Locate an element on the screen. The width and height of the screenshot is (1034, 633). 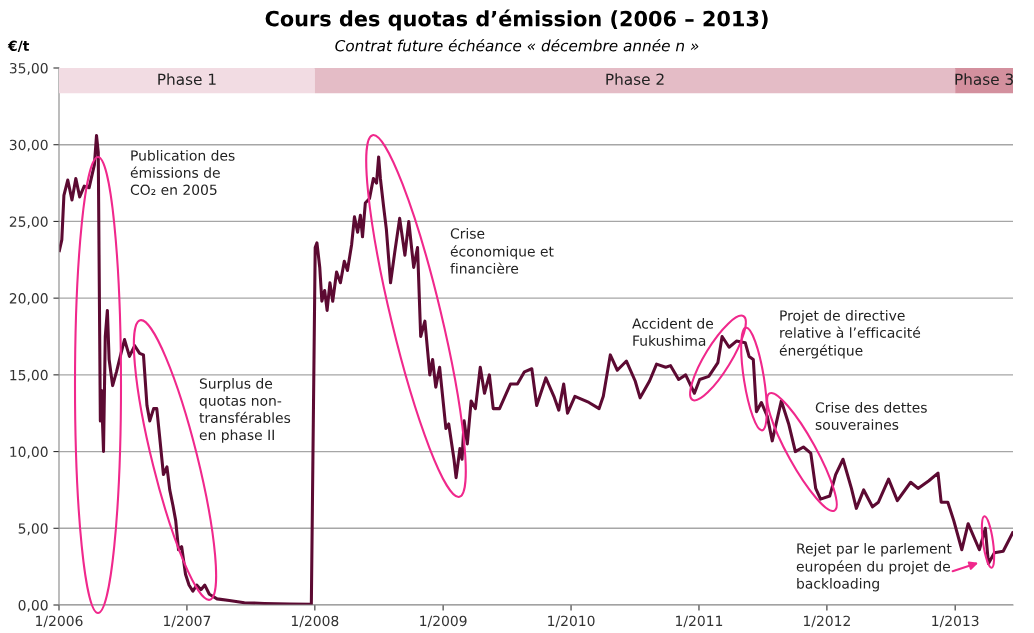
x-tick-label: 1/2009 is located at coordinates (443, 621).